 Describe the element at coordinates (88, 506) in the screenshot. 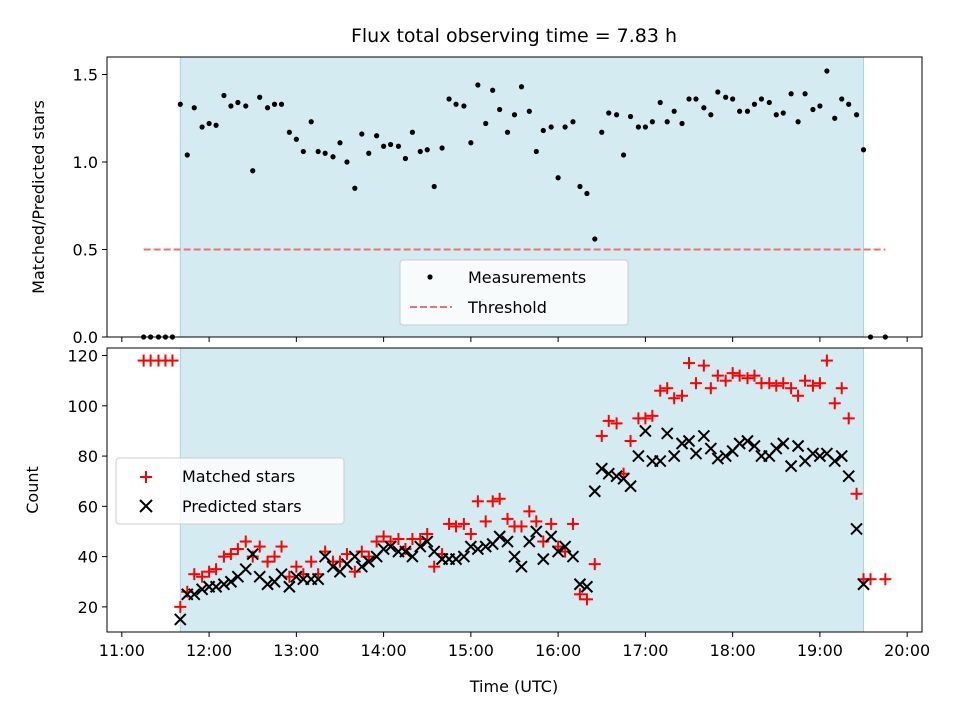

I see `count-y-tick-label: 60` at that location.